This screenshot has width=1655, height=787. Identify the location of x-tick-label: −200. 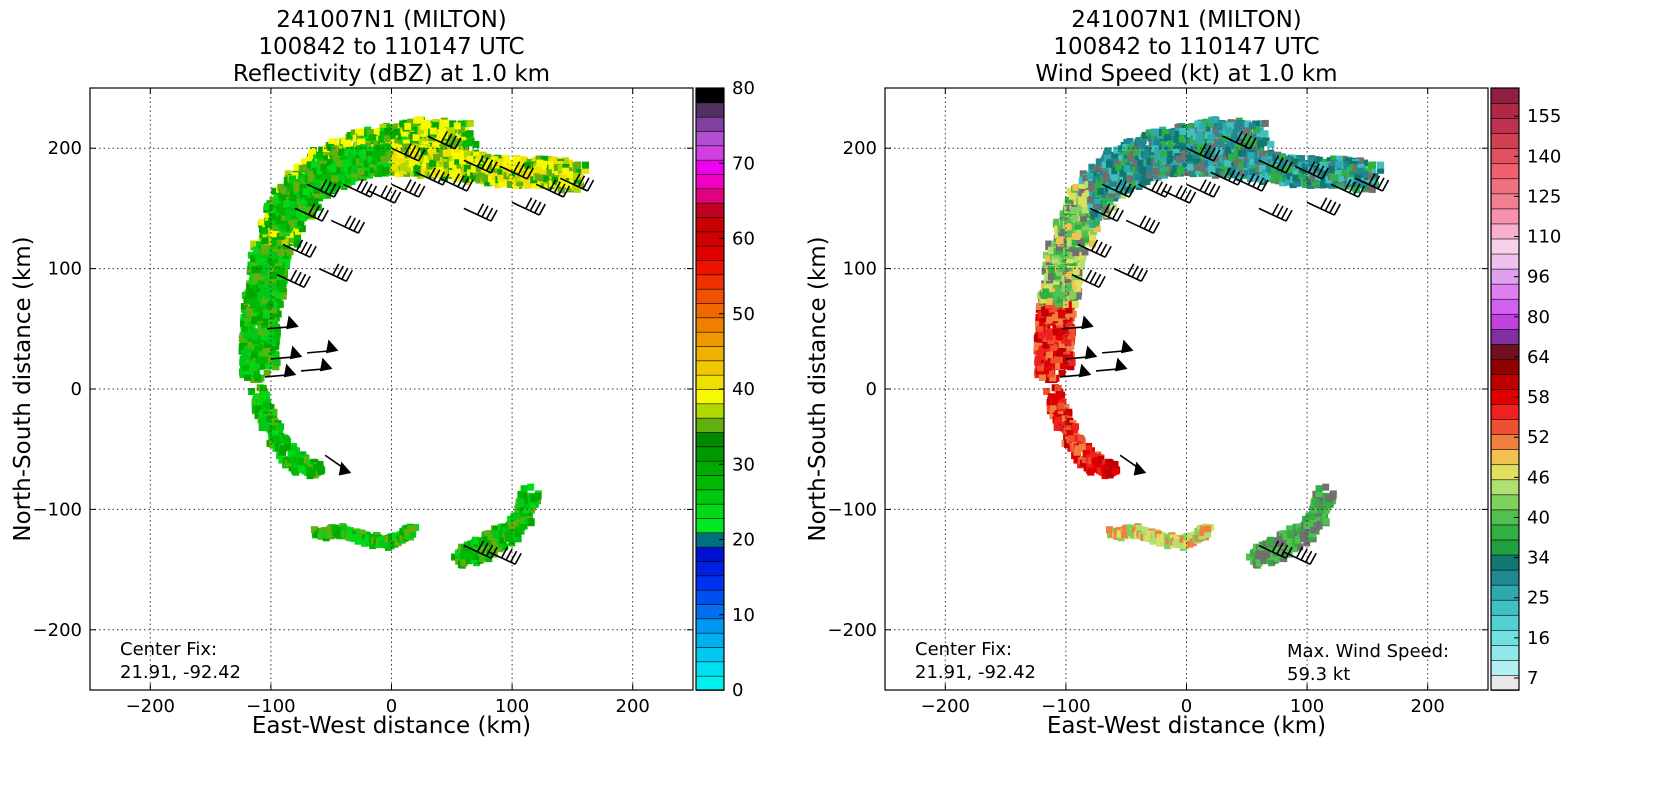
(150, 706).